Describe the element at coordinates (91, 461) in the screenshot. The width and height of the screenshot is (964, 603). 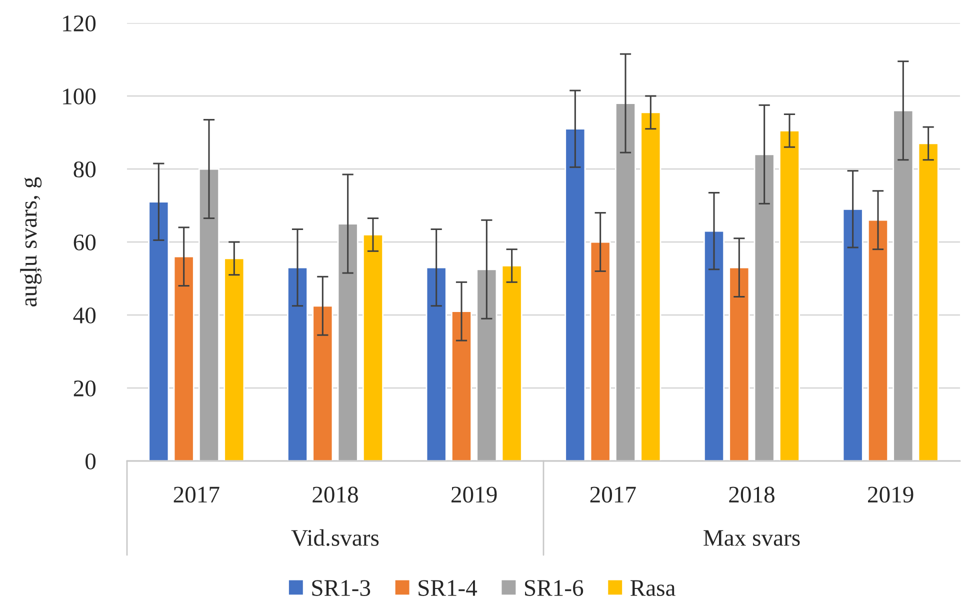
I see `y-tick-label: 0` at that location.